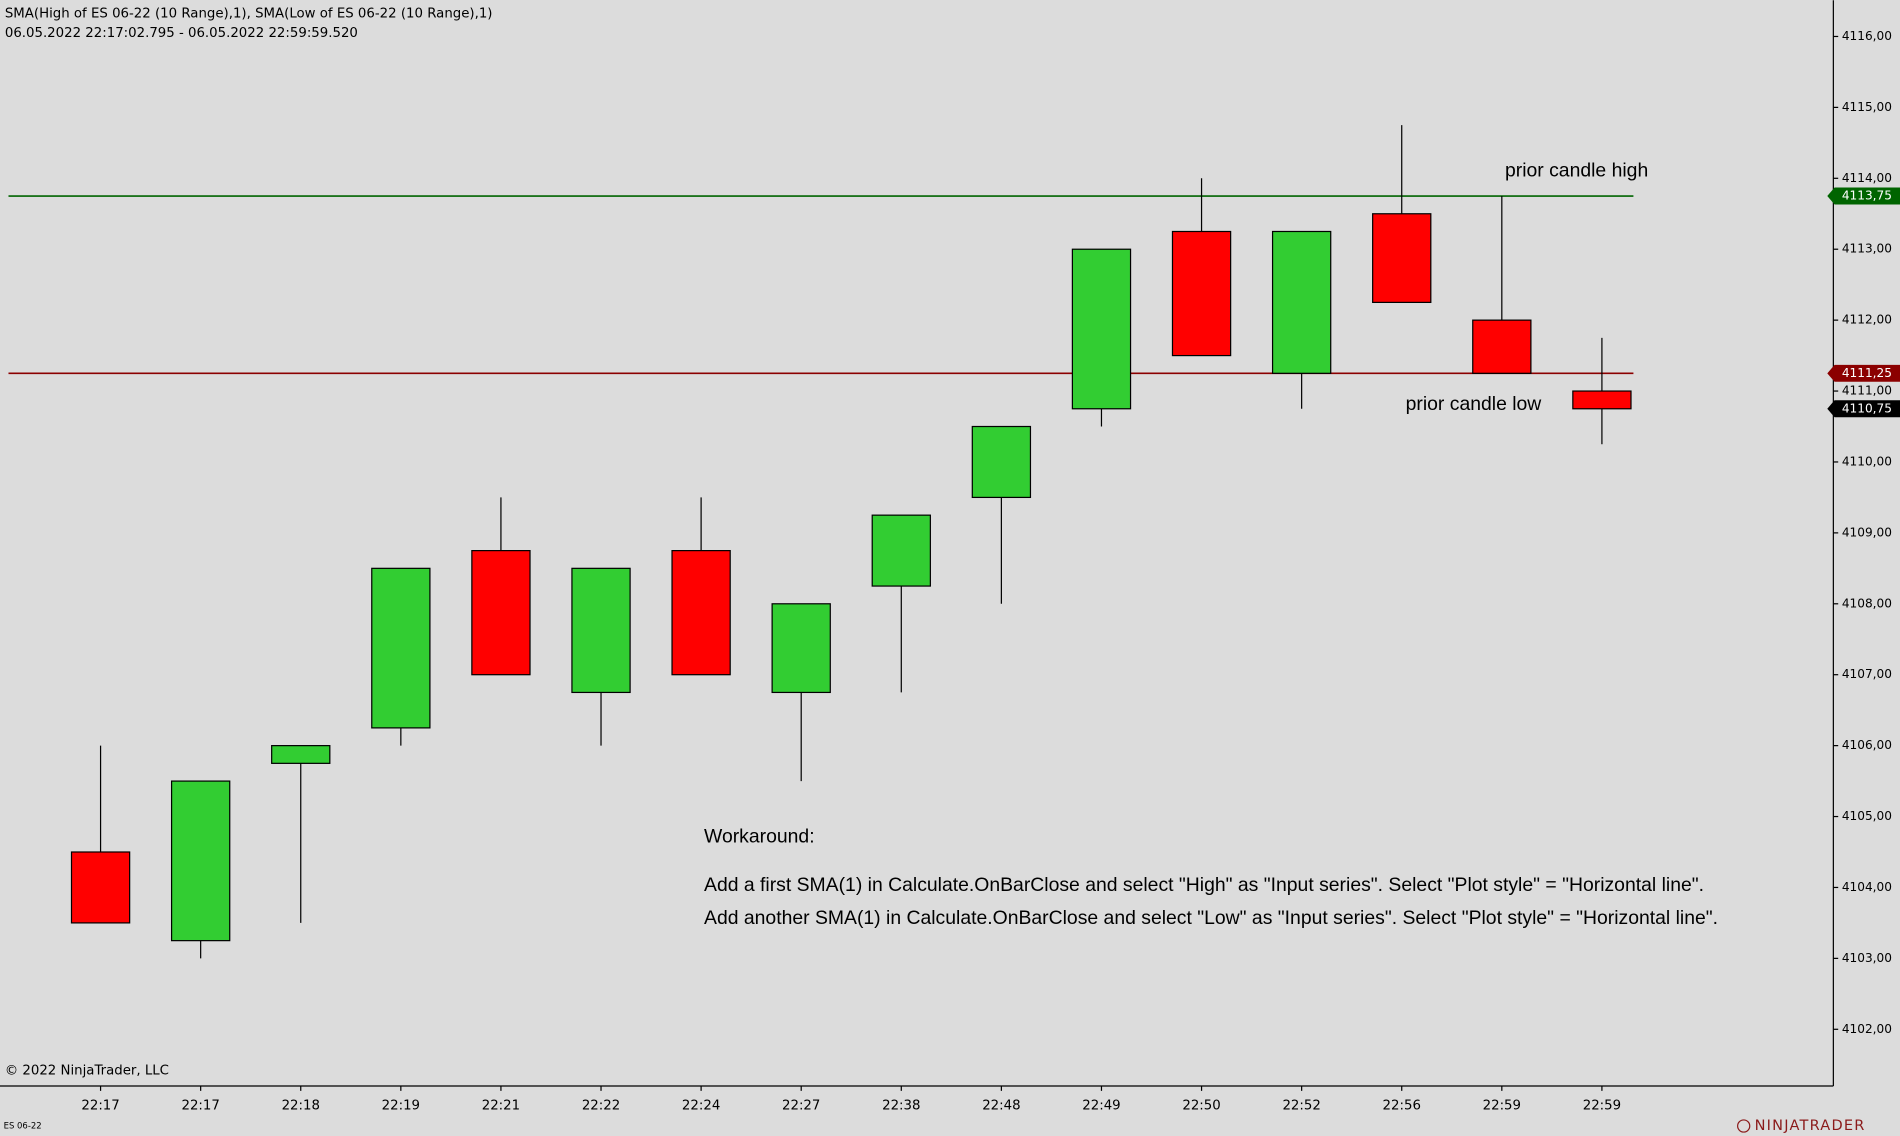 The image size is (1900, 1136). Describe the element at coordinates (601, 1105) in the screenshot. I see `x-tick-label: 22:22` at that location.